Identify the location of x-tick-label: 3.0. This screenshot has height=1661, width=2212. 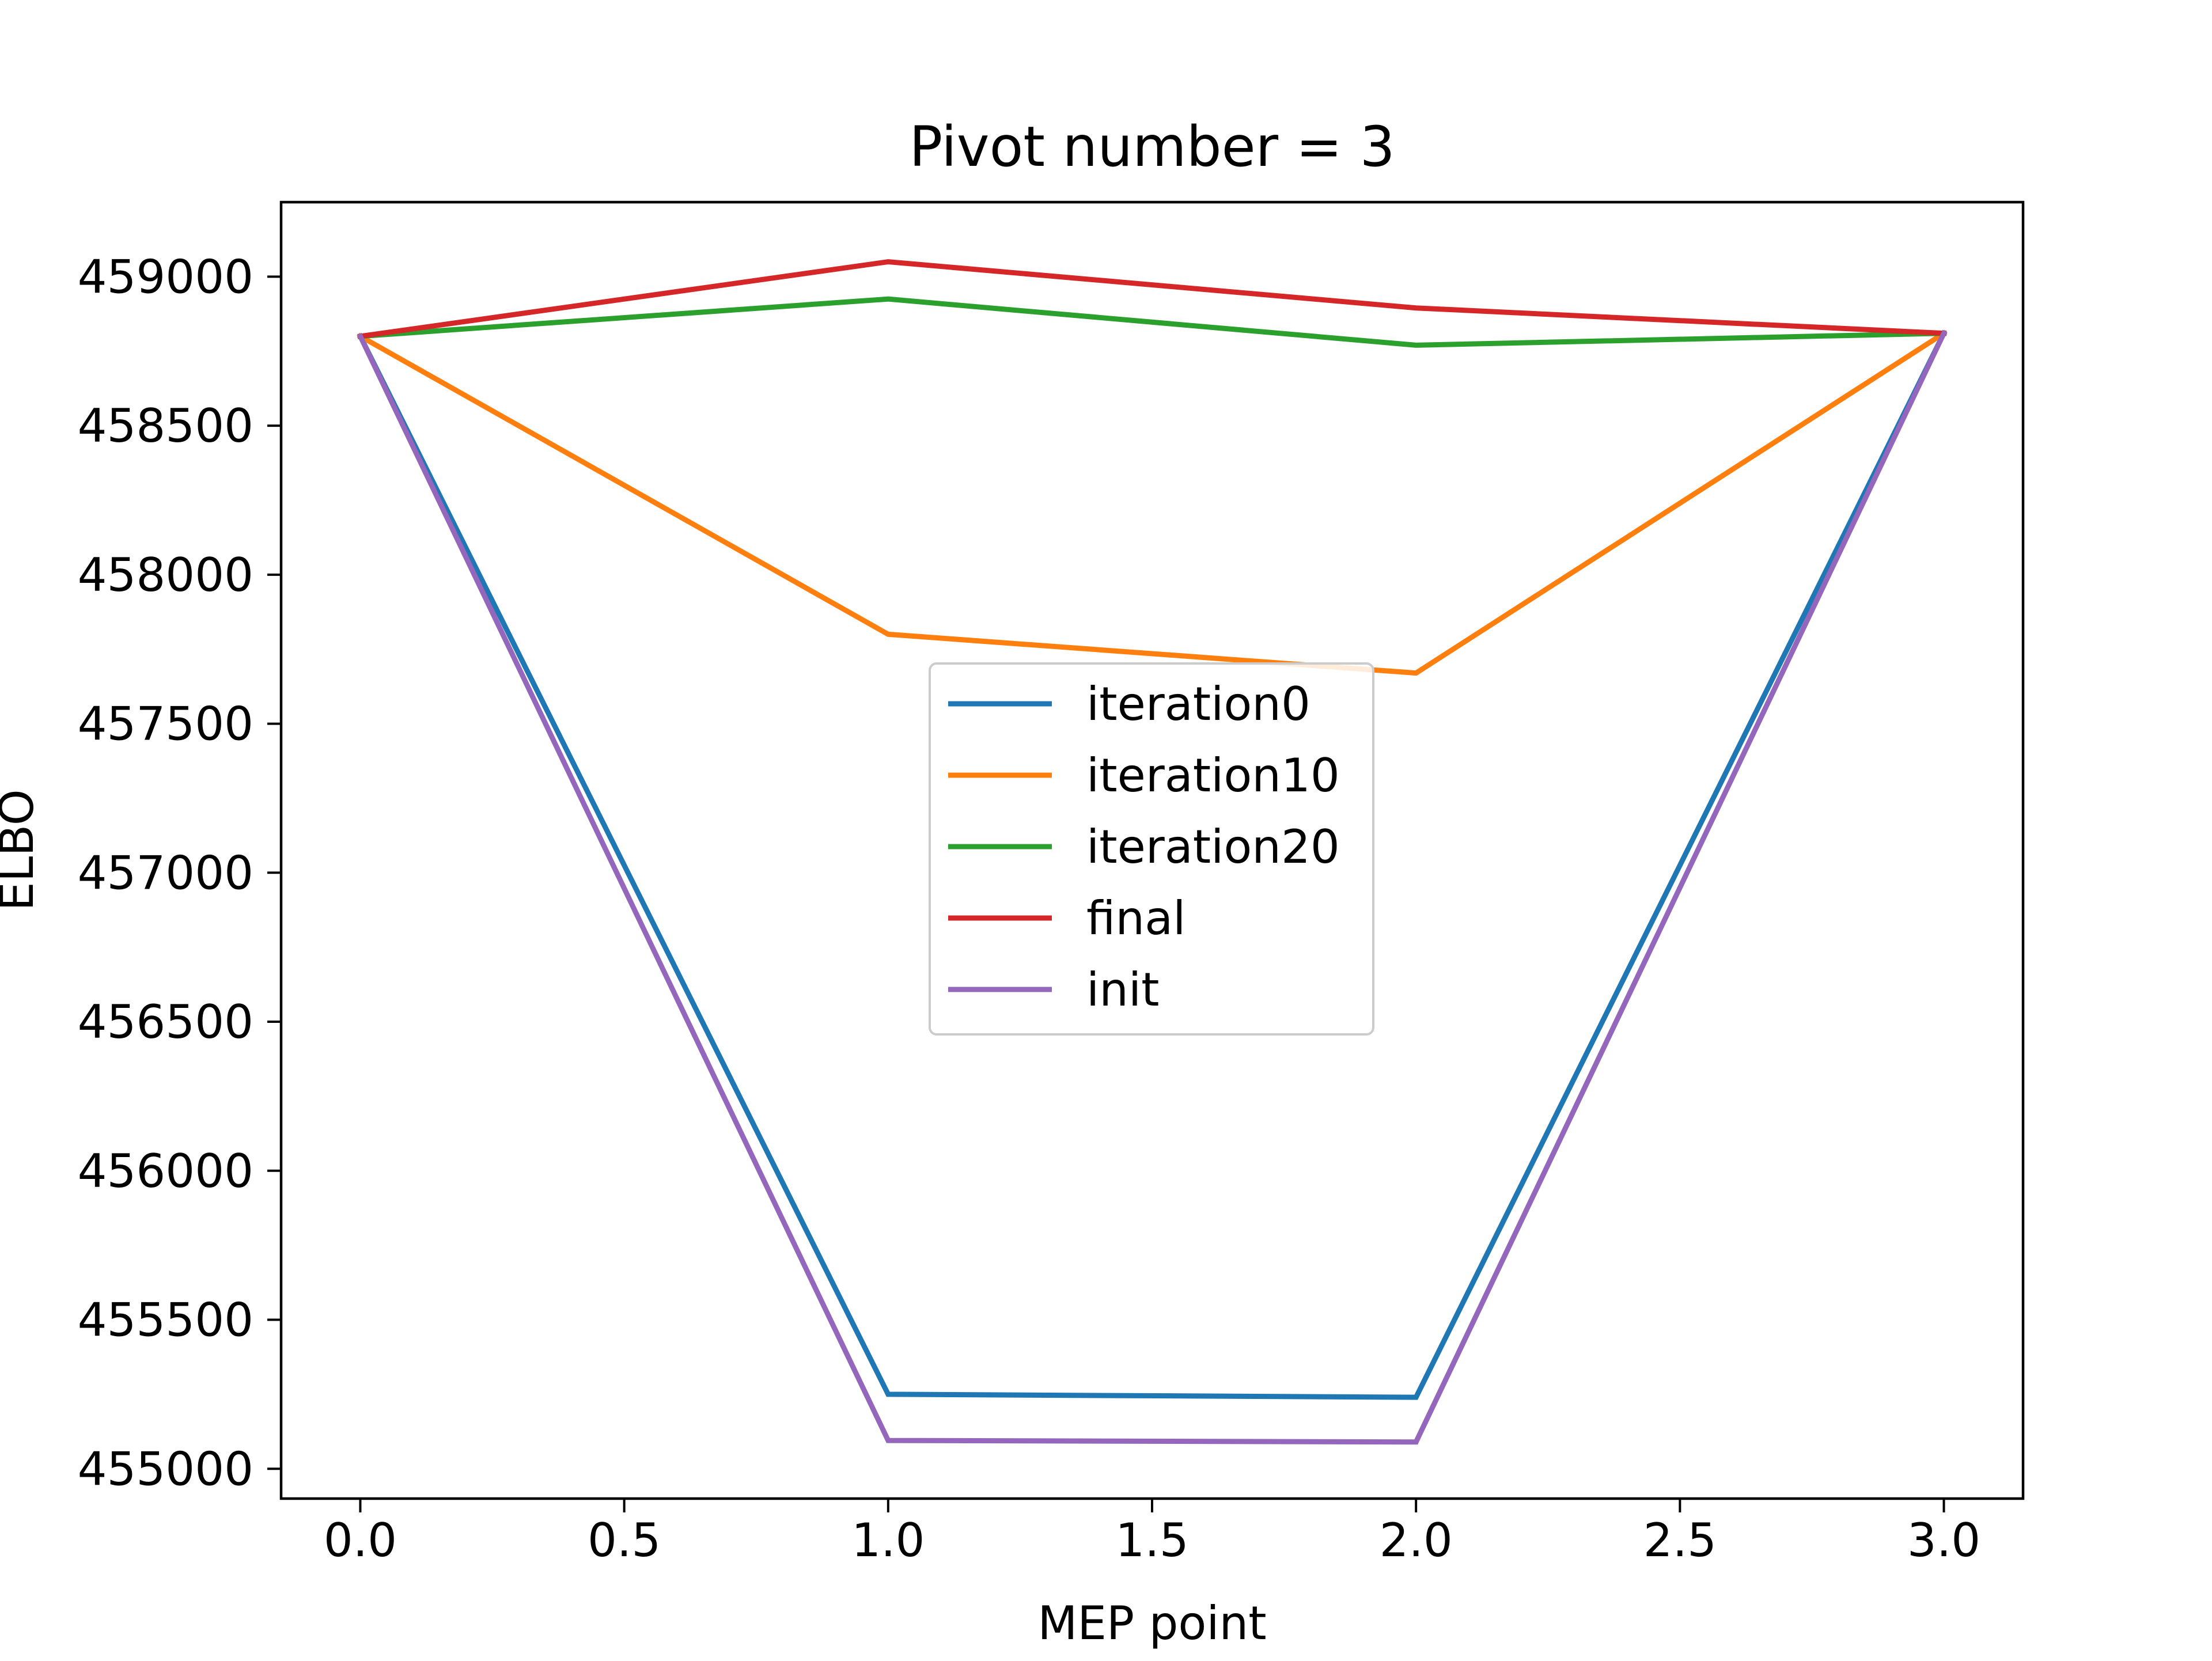
(1943, 1540).